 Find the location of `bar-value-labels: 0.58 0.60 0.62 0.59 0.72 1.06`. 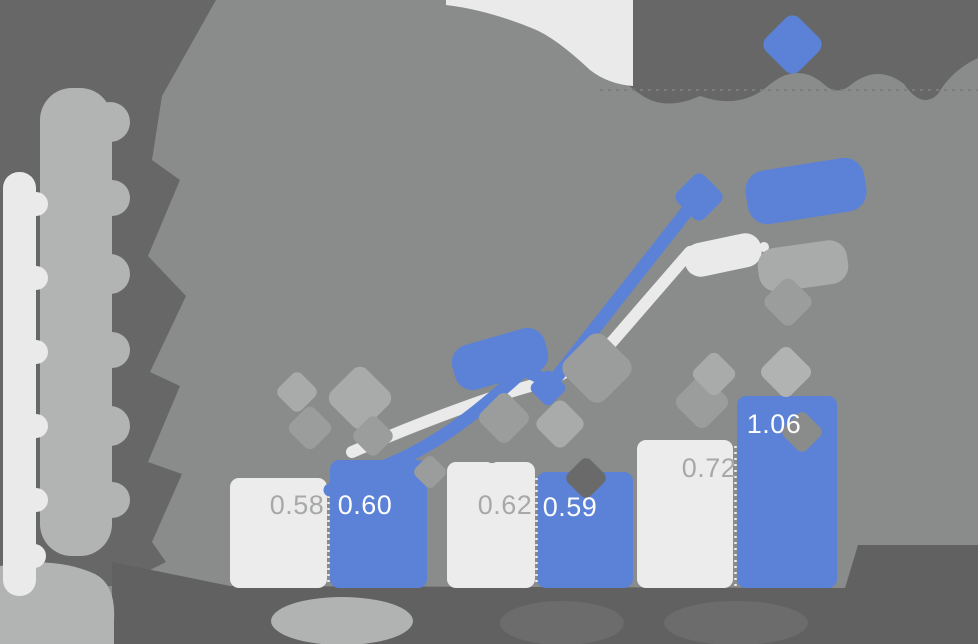

bar-value-labels: 0.58 0.60 0.62 0.59 0.72 1.06 is located at coordinates (536, 465).